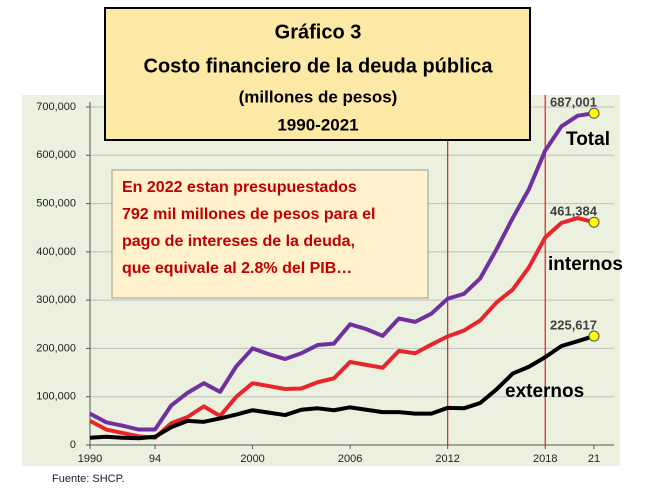  What do you see at coordinates (447, 459) in the screenshot?
I see `x-tick-label: 2012` at bounding box center [447, 459].